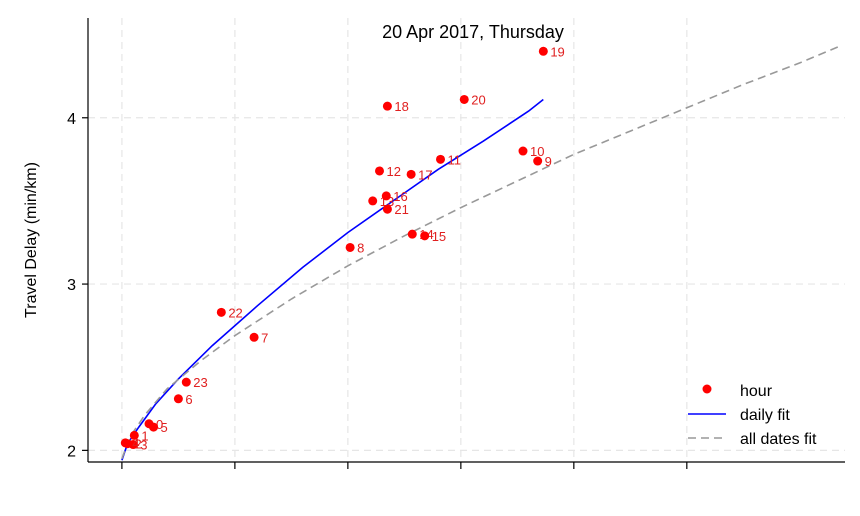 This screenshot has height=516, width=860. What do you see at coordinates (778, 439) in the screenshot?
I see `legend-label: all dates fit` at bounding box center [778, 439].